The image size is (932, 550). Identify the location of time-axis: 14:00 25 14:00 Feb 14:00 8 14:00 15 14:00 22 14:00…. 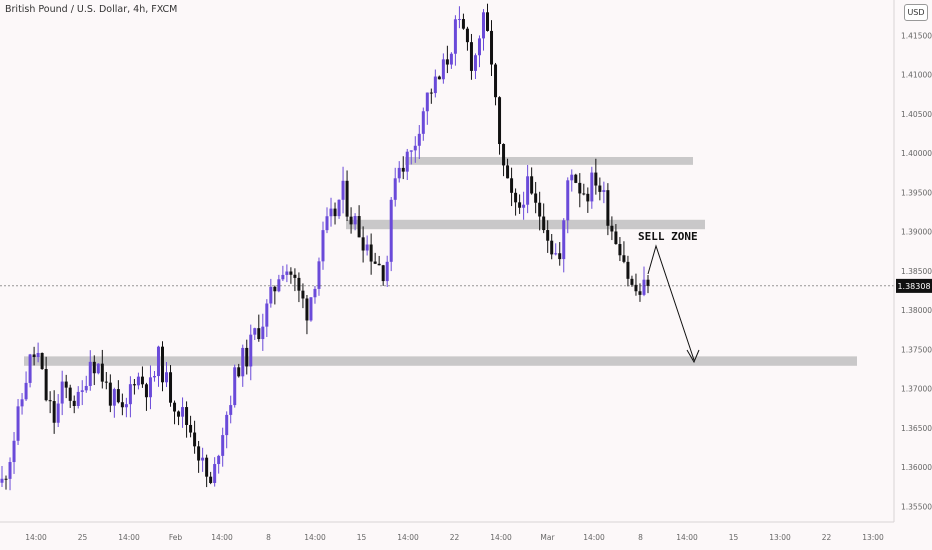
(454, 537).